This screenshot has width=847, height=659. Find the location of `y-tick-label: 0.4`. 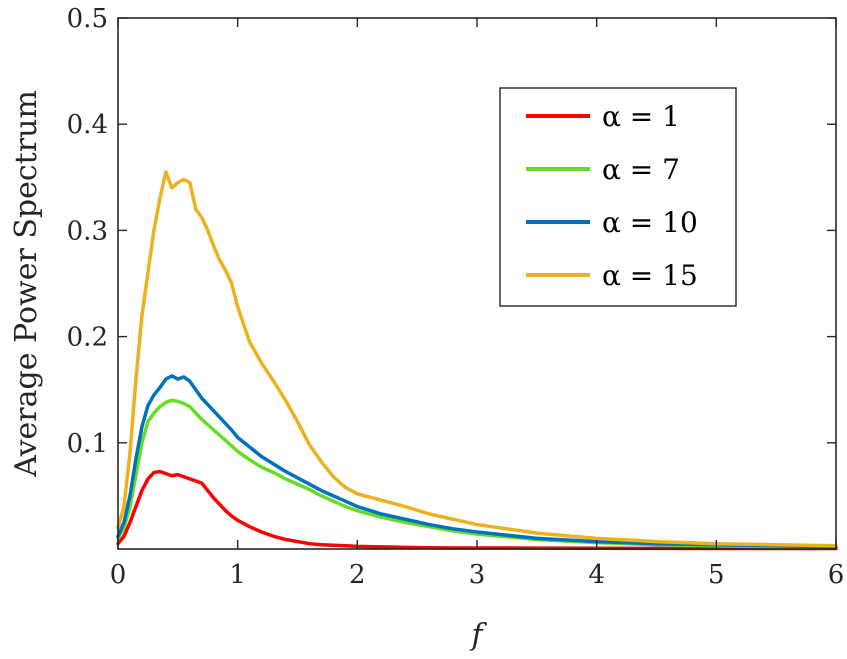

y-tick-label: 0.4 is located at coordinates (87, 125).